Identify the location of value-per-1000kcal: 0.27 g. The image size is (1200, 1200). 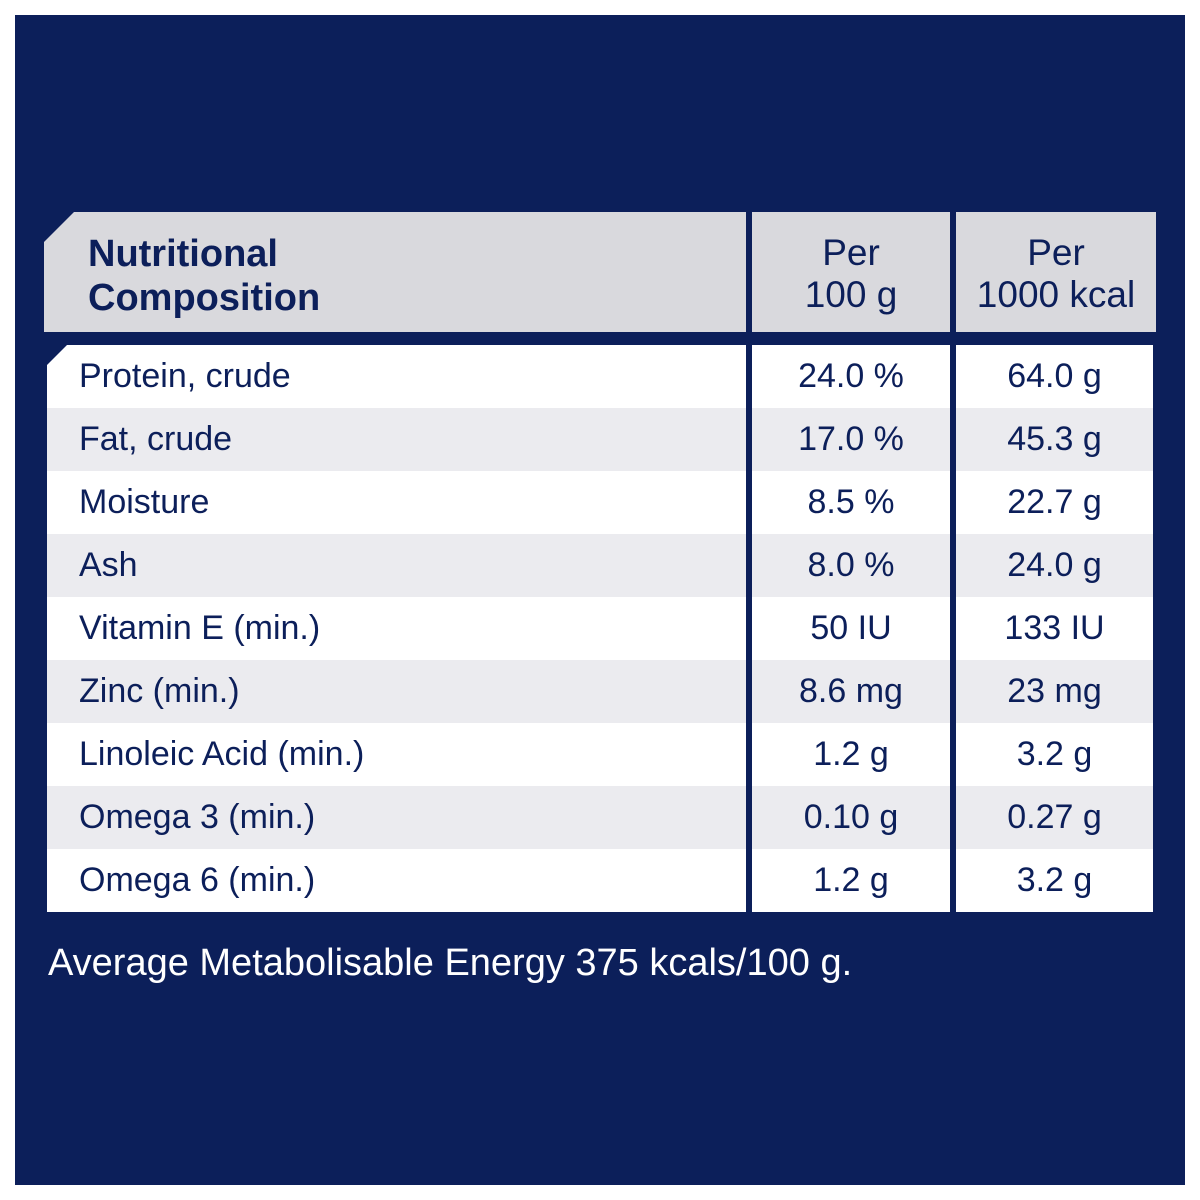
(1054, 817).